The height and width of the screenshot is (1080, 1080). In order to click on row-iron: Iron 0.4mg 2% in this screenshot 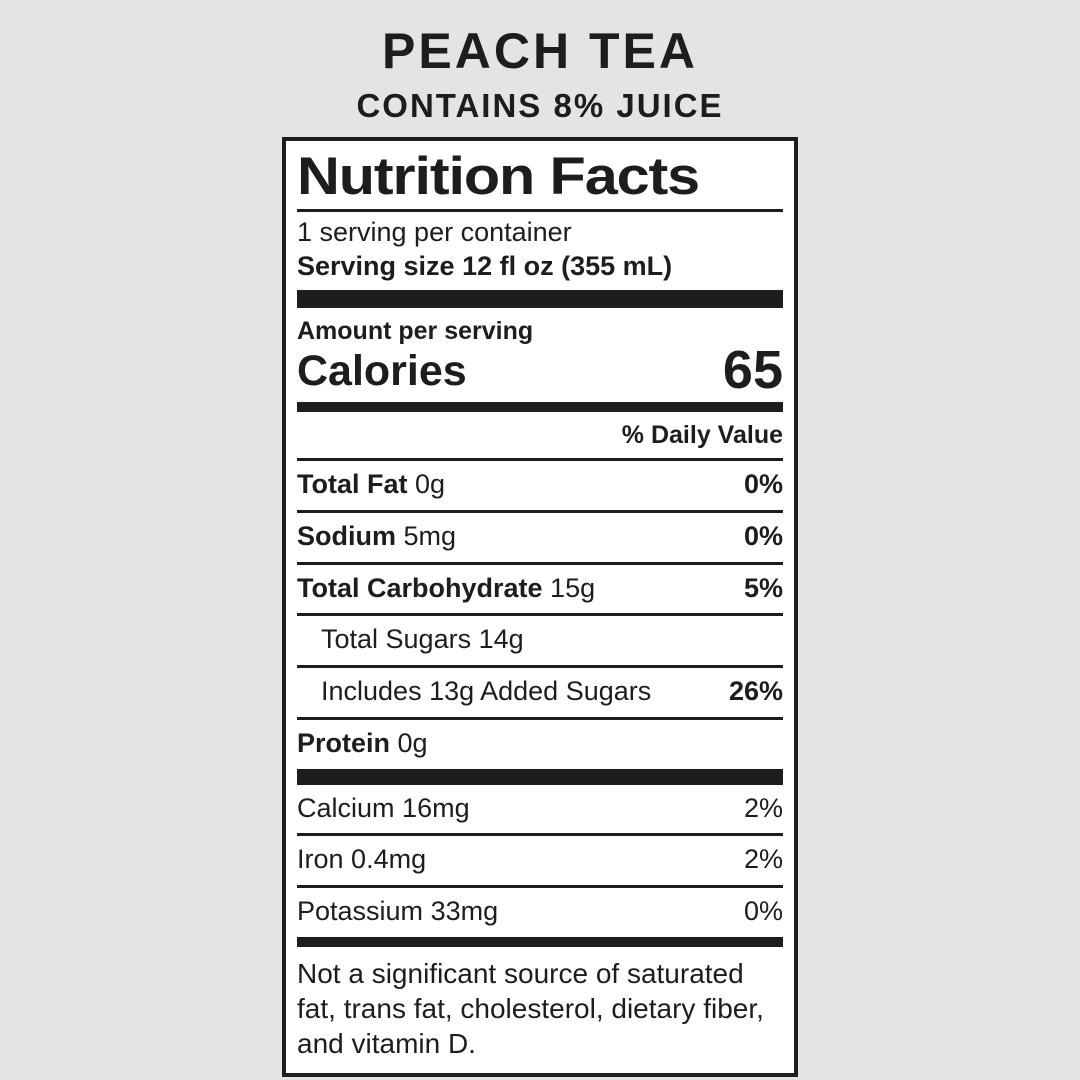, I will do `click(540, 859)`.